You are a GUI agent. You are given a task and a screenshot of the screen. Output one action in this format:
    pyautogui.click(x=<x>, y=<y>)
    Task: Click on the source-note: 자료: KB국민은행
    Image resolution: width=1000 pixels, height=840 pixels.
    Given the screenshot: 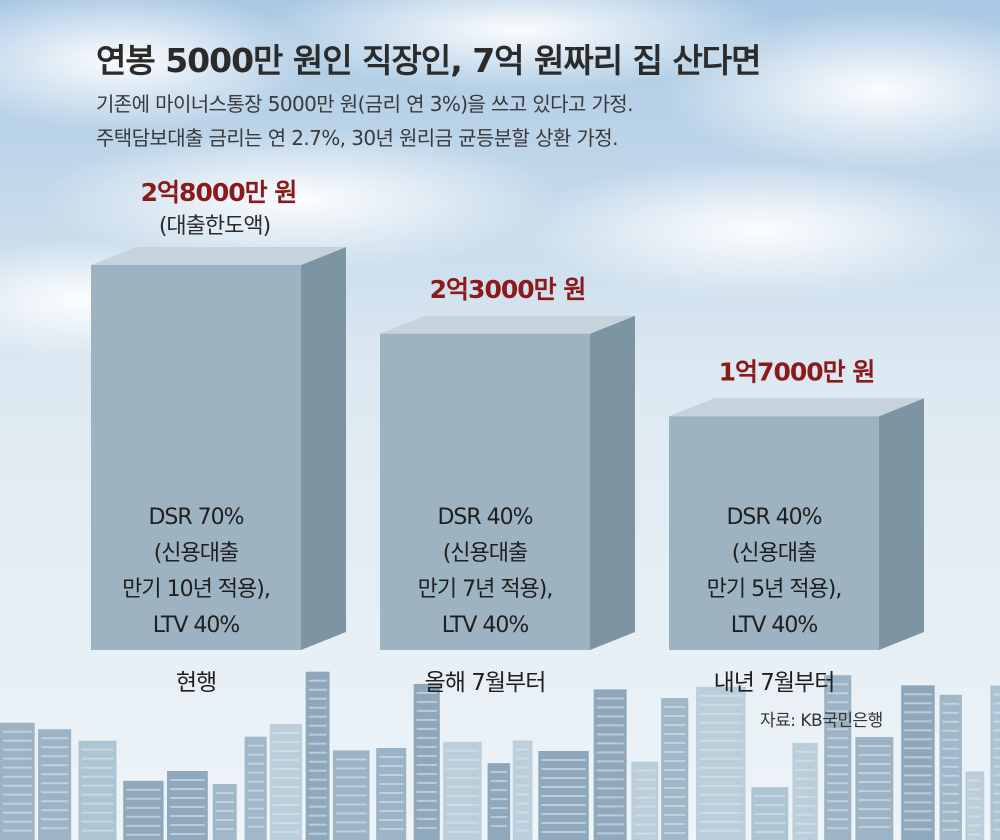 What is the action you would take?
    pyautogui.click(x=821, y=721)
    